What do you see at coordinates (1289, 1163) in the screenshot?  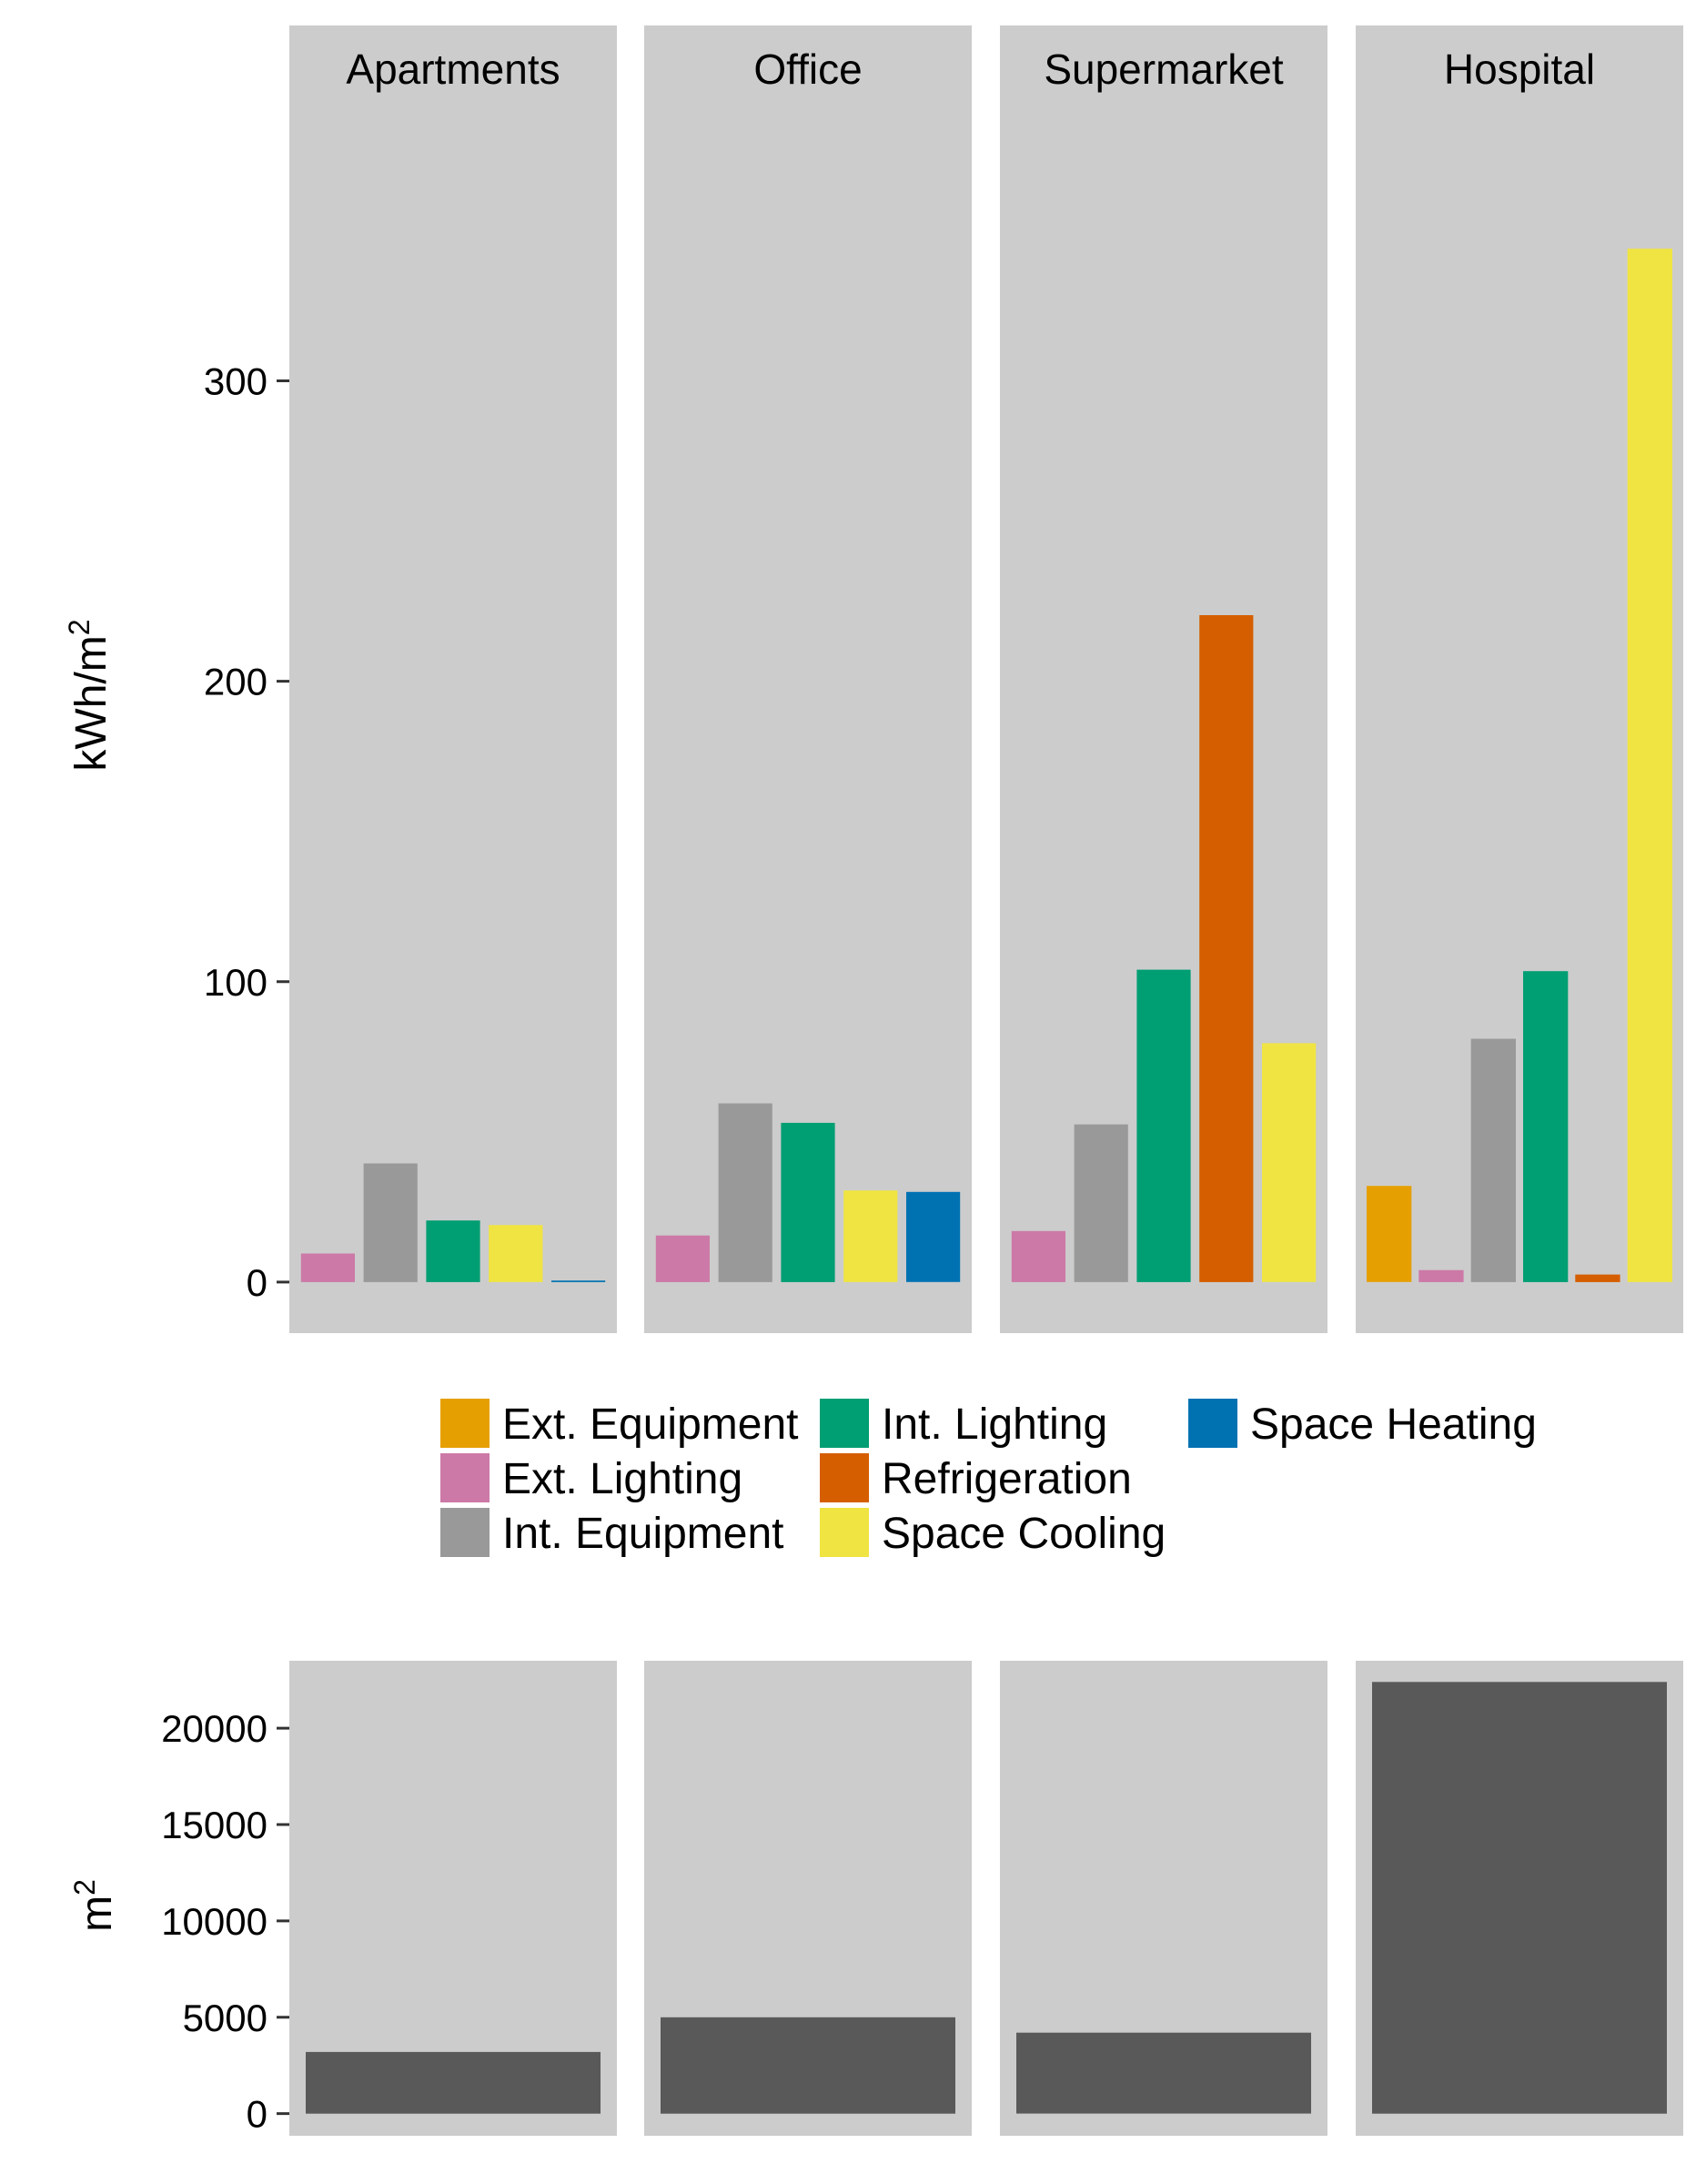 I see `bar-supermarket-space-cooling` at bounding box center [1289, 1163].